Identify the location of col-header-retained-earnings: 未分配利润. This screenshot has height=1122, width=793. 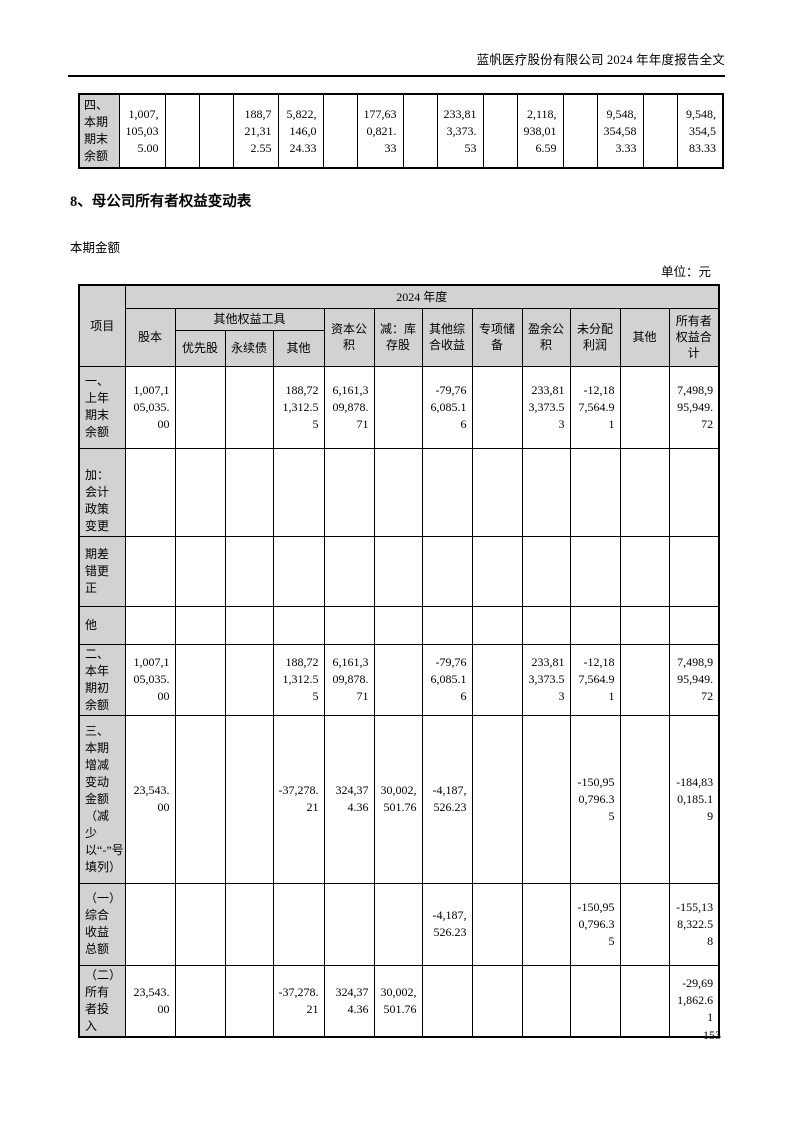
(595, 337).